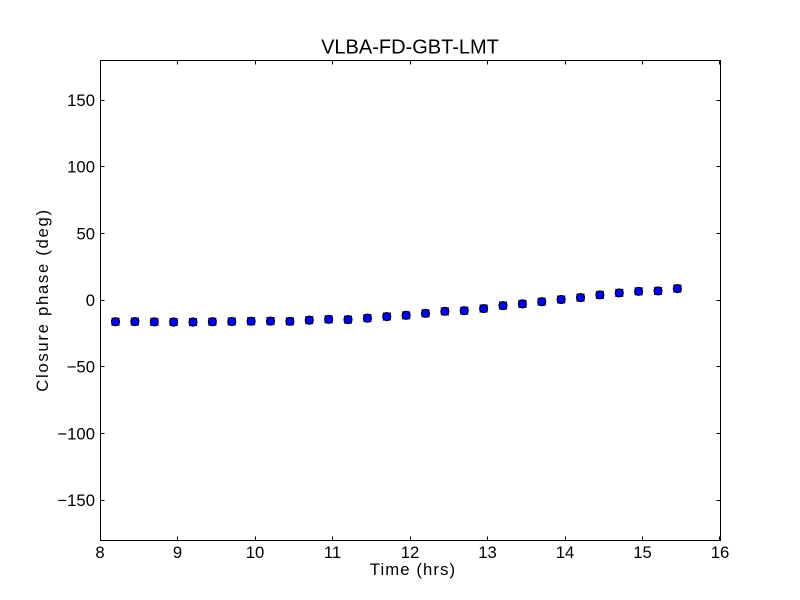 This screenshot has width=800, height=600. Describe the element at coordinates (90, 300) in the screenshot. I see `svg-text: 0` at that location.